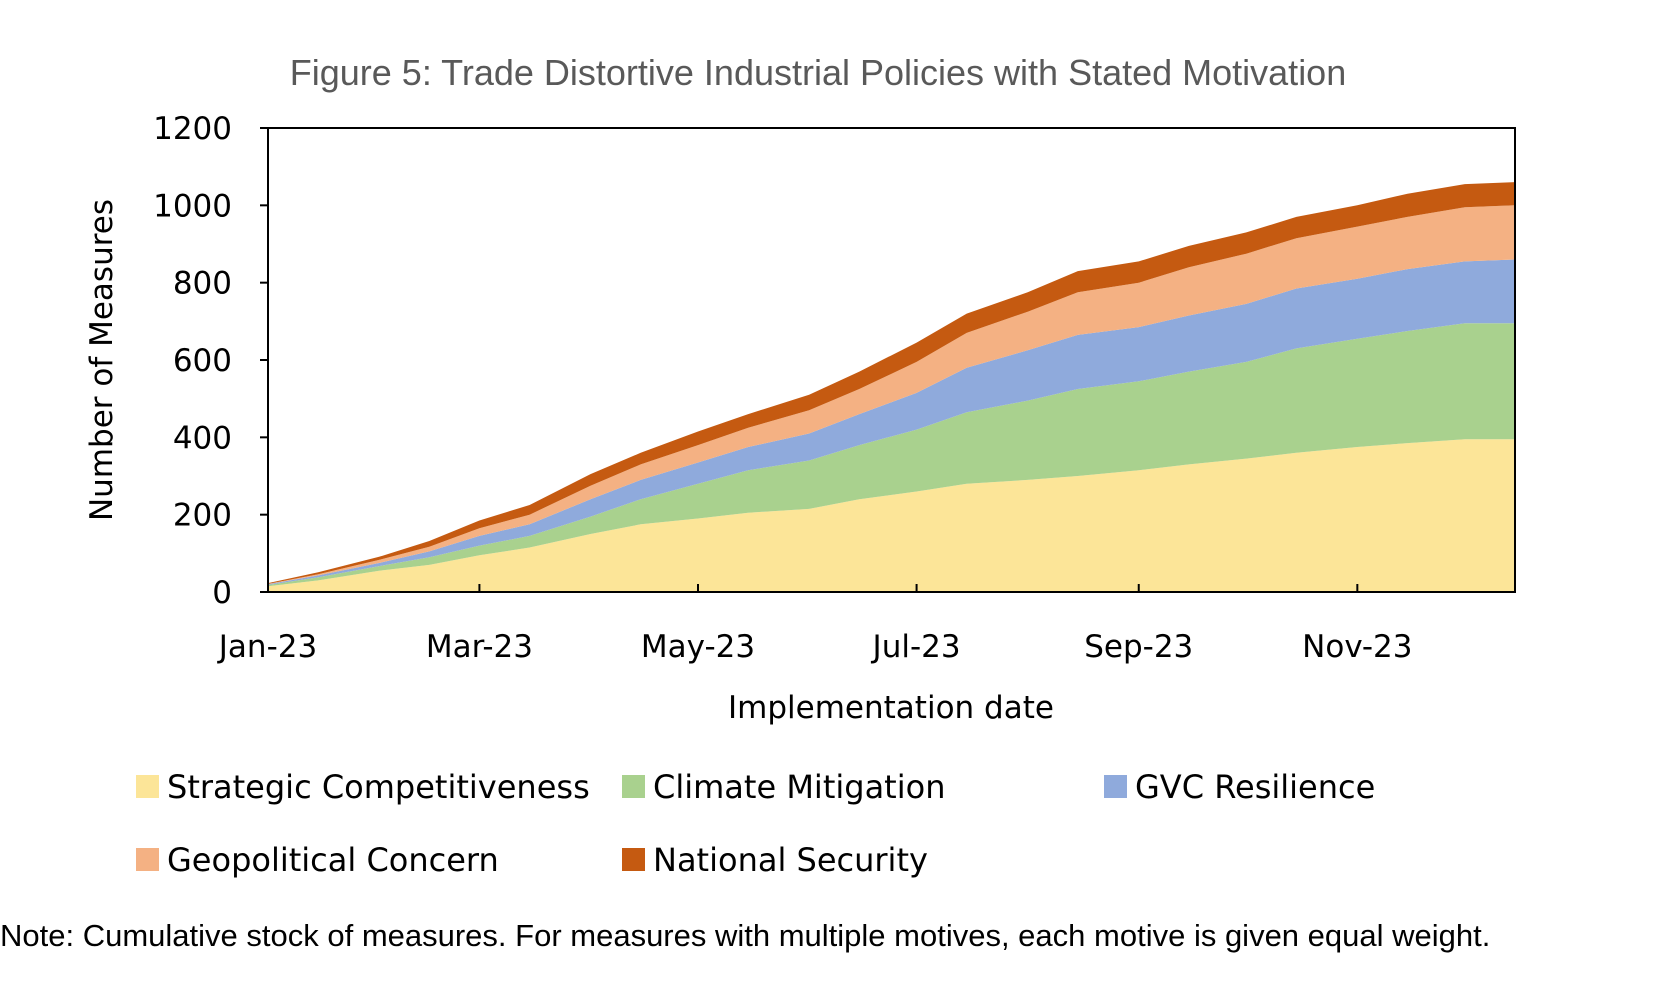  Describe the element at coordinates (378, 787) in the screenshot. I see `legend-label: Strategic Competitiveness` at that location.